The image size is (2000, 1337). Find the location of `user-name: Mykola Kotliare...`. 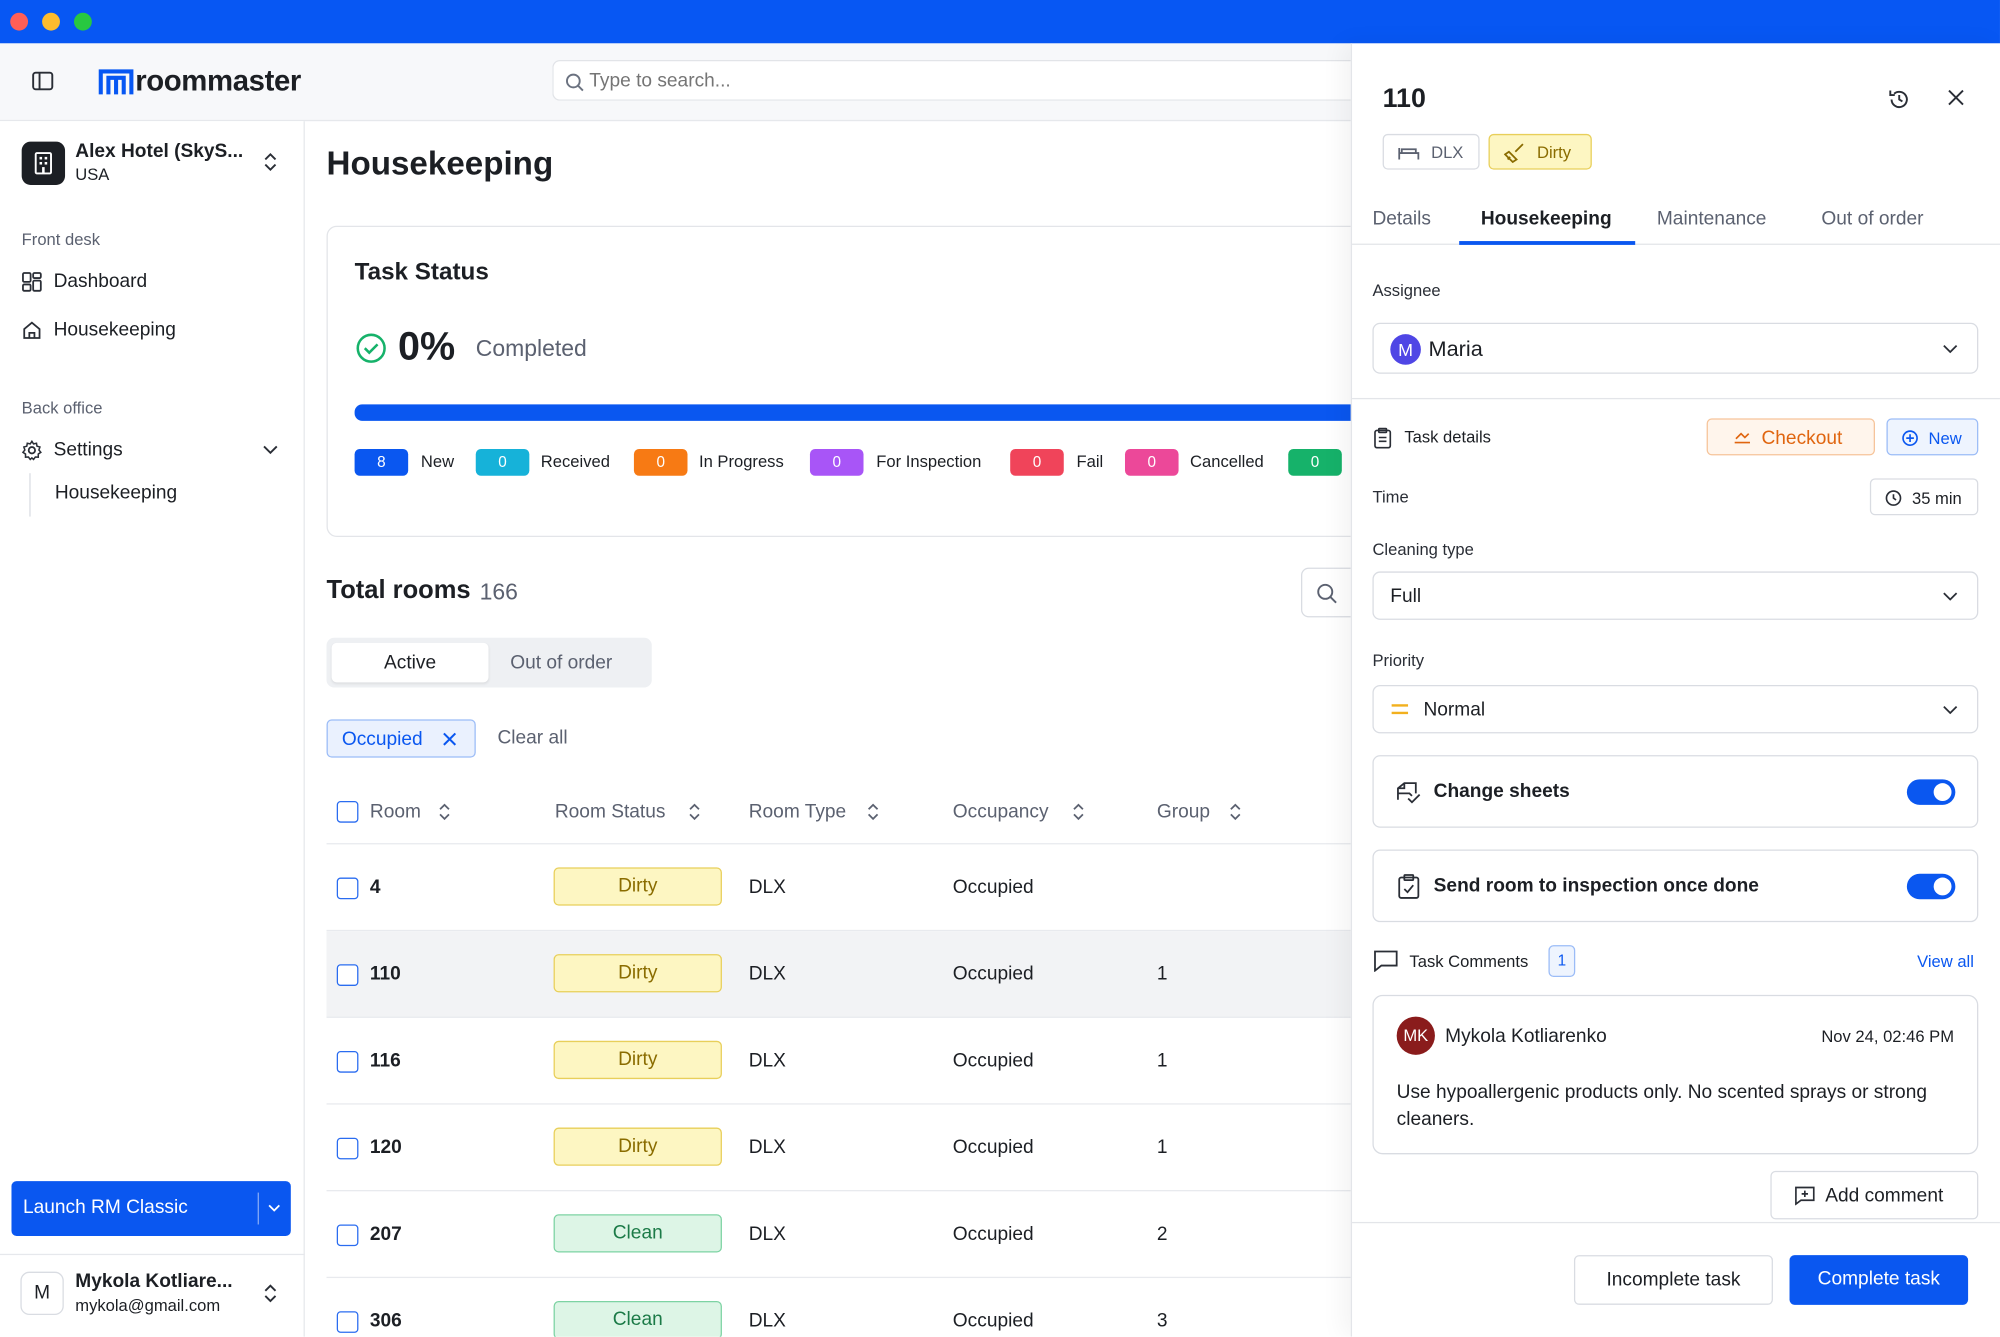

user-name: Mykola Kotliare... is located at coordinates (154, 1281).